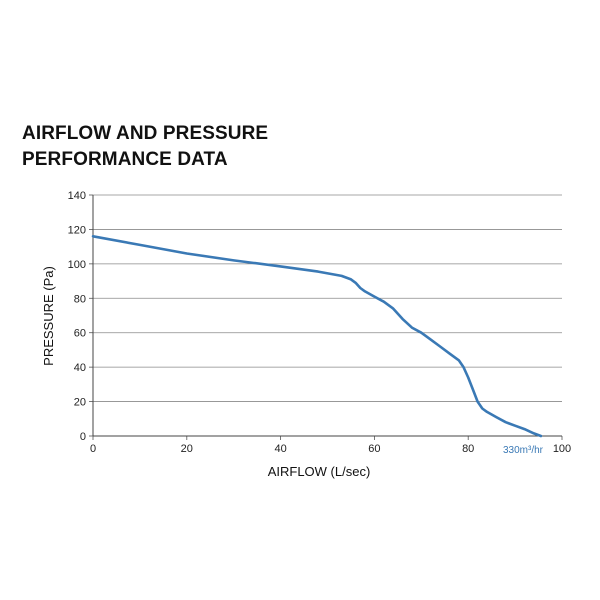 The width and height of the screenshot is (600, 600). What do you see at coordinates (374, 449) in the screenshot?
I see `x-tick-label-60: 60` at bounding box center [374, 449].